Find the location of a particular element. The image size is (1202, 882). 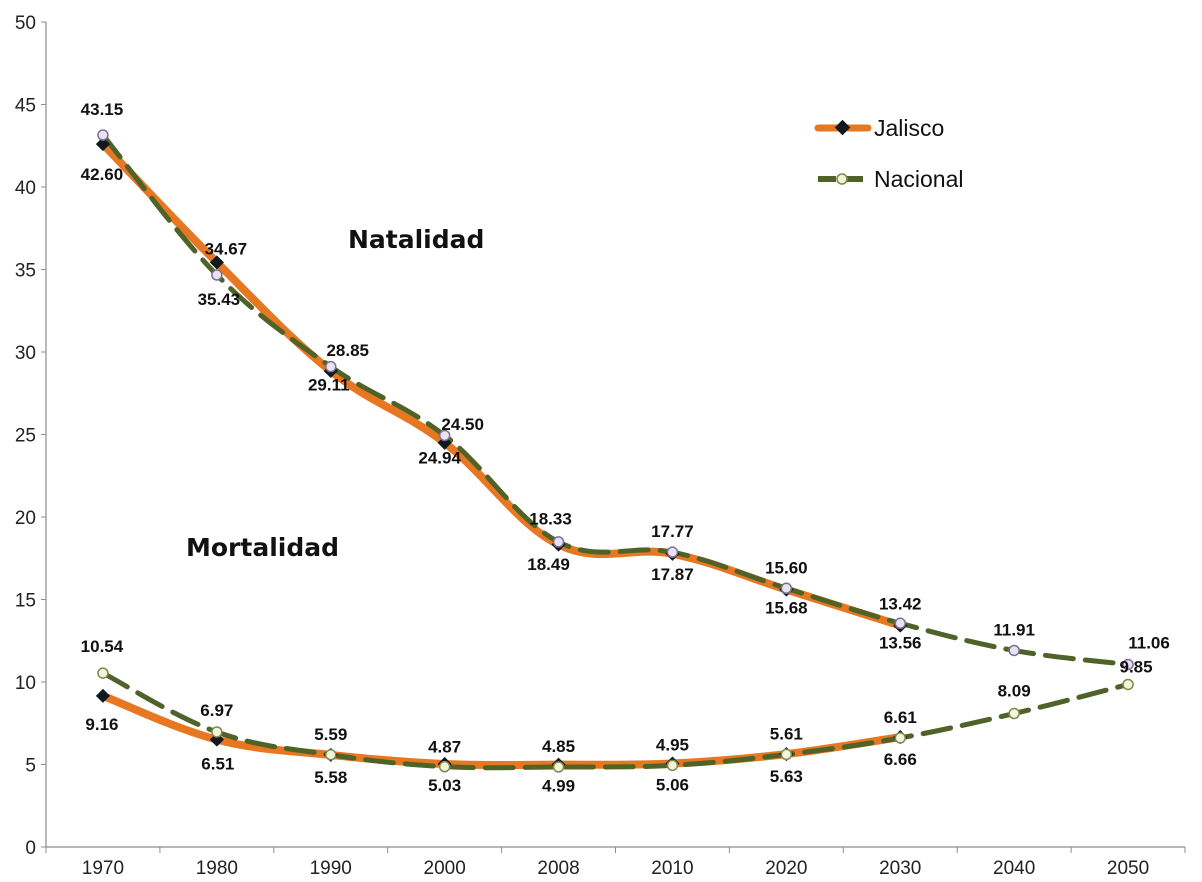

x-tick-label: 1980 is located at coordinates (217, 868).